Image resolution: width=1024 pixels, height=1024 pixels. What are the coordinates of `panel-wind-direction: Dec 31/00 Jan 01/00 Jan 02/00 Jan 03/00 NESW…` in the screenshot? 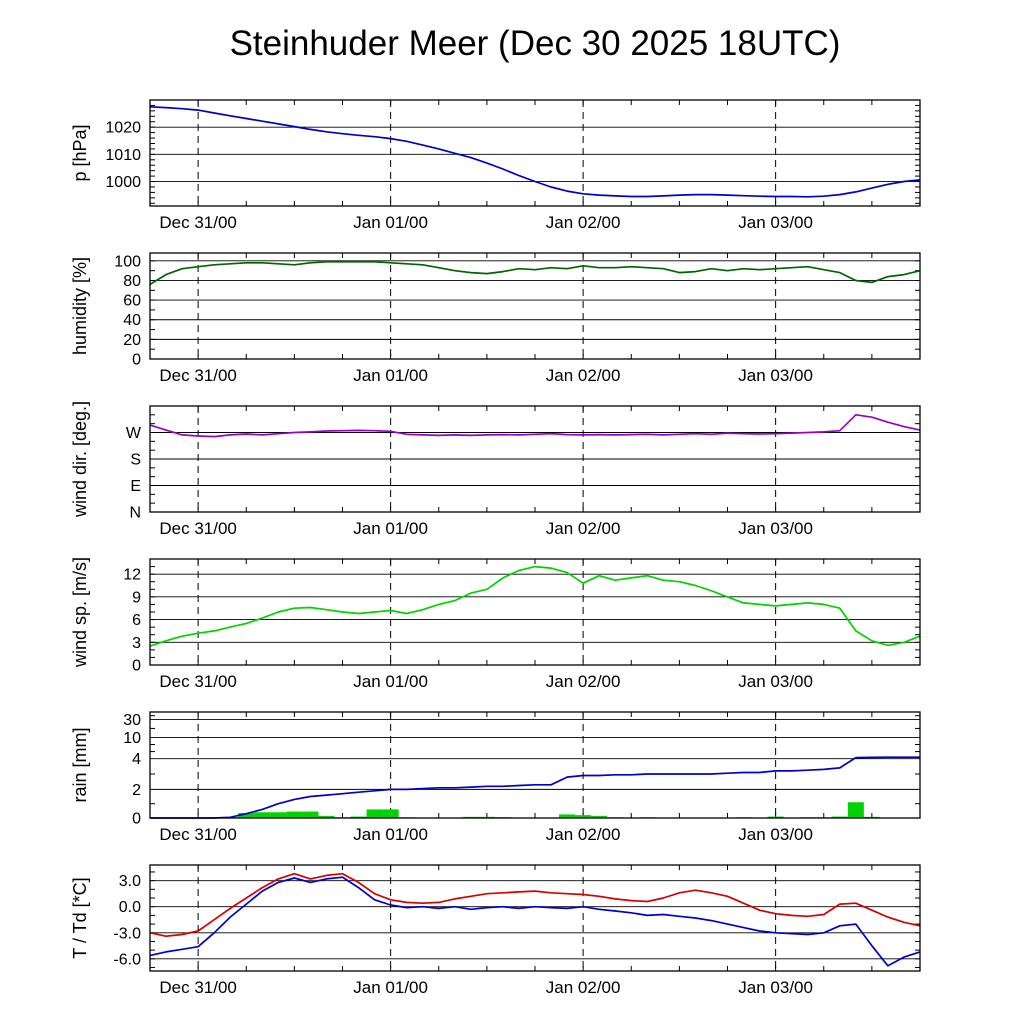 It's located at (495, 469).